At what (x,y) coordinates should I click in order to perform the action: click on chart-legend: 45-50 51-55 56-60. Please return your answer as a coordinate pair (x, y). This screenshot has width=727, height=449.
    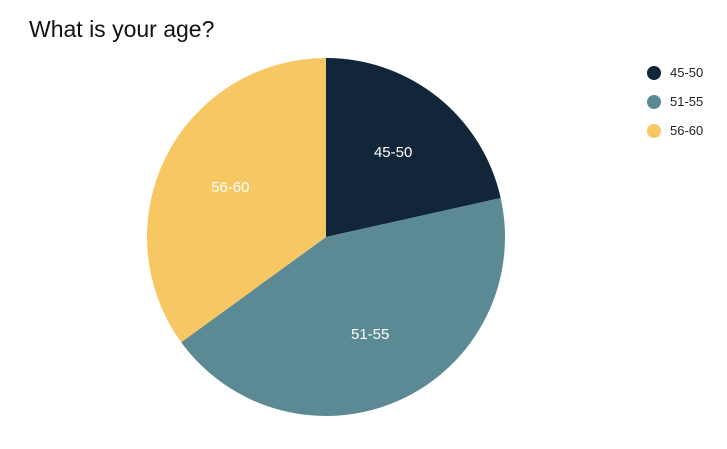
    Looking at the image, I should click on (675, 101).